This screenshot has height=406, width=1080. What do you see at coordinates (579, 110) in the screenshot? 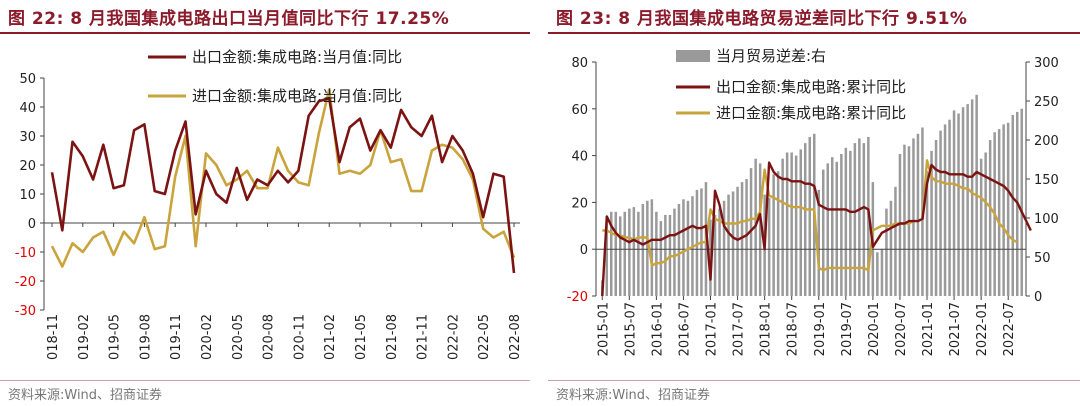
I see `y-tick-label: 60` at bounding box center [579, 110].